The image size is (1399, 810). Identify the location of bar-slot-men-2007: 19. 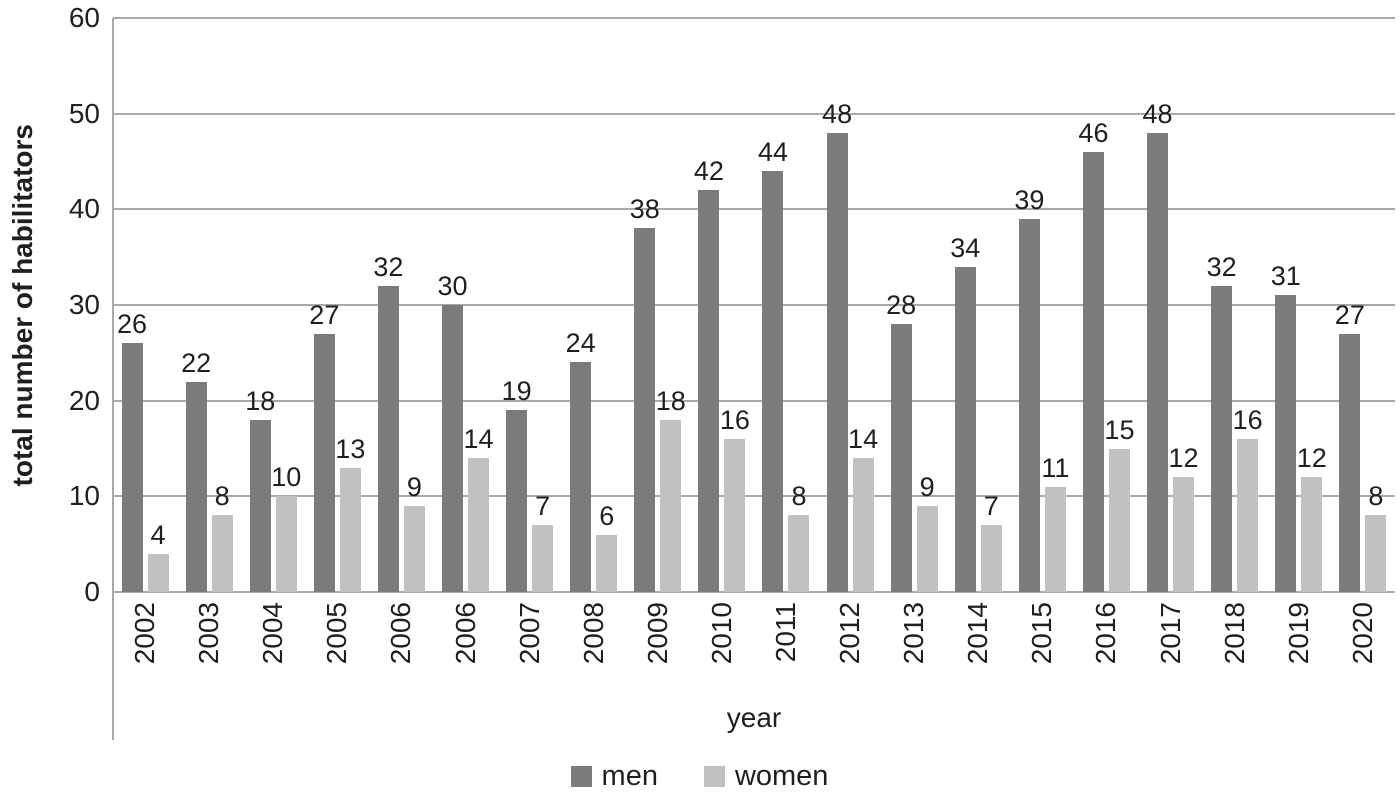
(517, 305).